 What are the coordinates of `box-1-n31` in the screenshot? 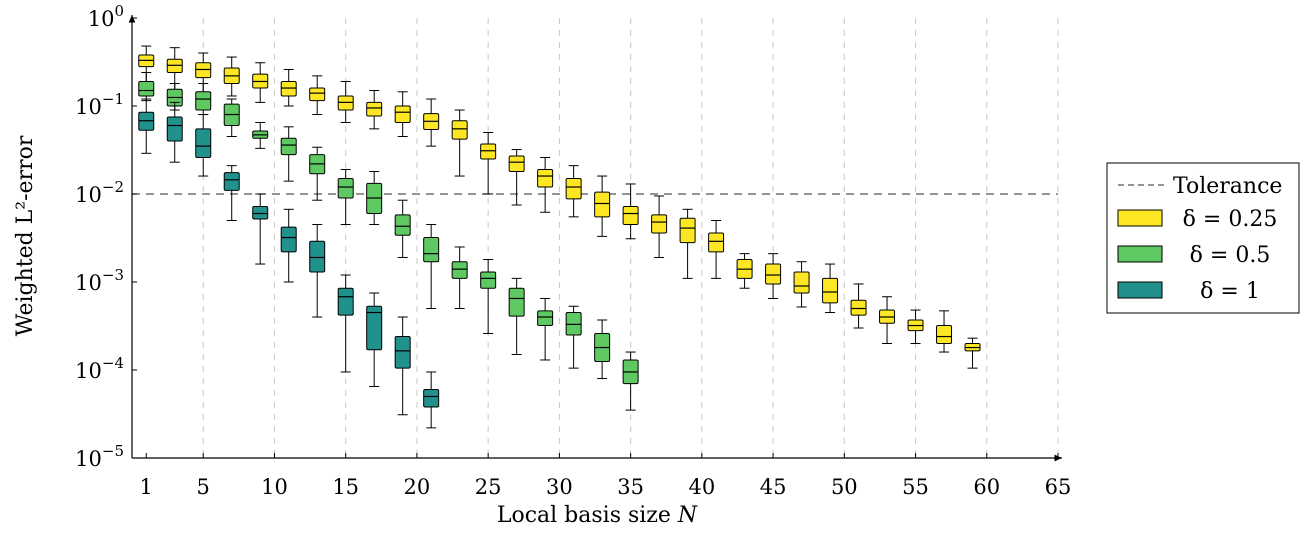 It's located at (573, 337).